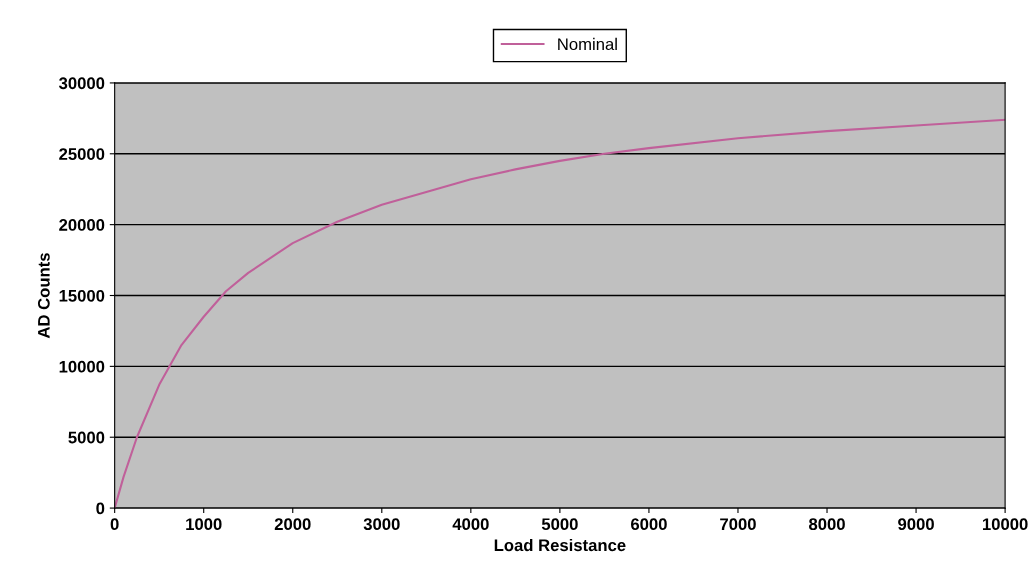 This screenshot has height=584, width=1033. What do you see at coordinates (43, 296) in the screenshot?
I see `y-axis-title: AD Counts` at bounding box center [43, 296].